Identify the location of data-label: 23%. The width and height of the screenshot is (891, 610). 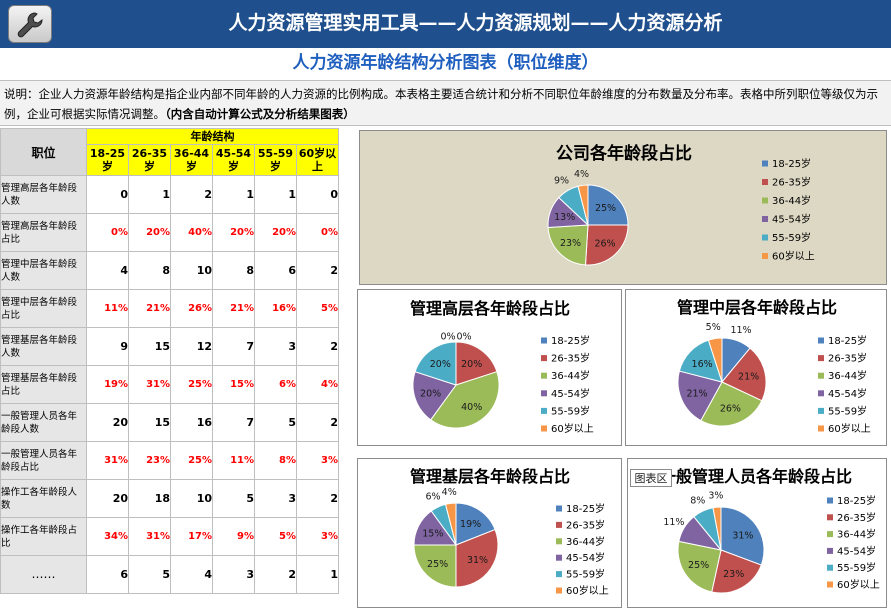
(570, 243).